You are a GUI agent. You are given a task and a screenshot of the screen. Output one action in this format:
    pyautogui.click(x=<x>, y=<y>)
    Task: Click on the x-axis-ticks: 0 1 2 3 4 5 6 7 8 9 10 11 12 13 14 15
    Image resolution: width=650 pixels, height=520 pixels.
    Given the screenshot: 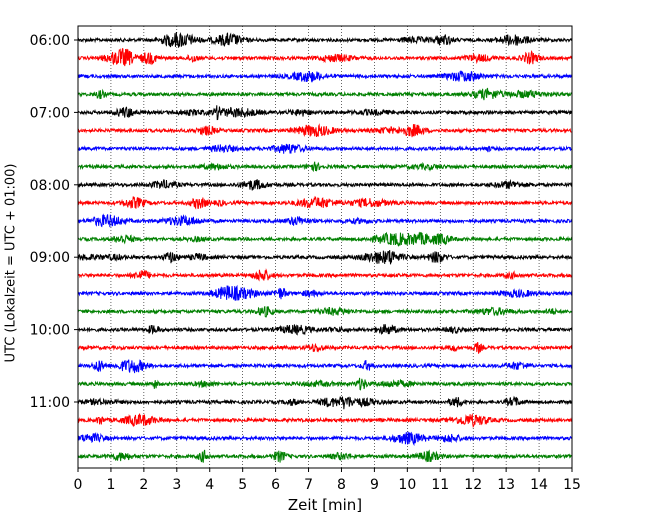 What is the action you would take?
    pyautogui.click(x=327, y=480)
    